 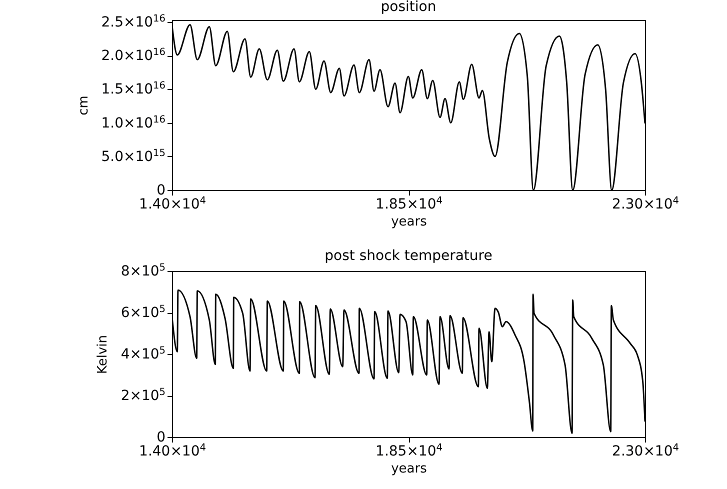 What do you see at coordinates (408, 256) in the screenshot?
I see `chart-title: post shock temperature` at bounding box center [408, 256].